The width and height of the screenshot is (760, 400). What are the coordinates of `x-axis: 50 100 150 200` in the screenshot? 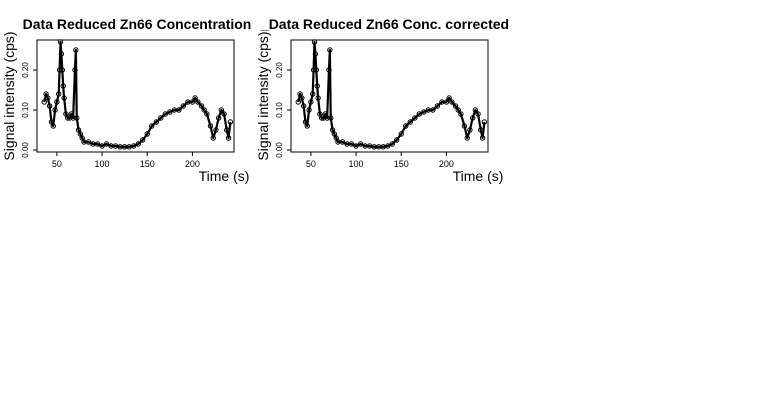 It's located at (380, 160).